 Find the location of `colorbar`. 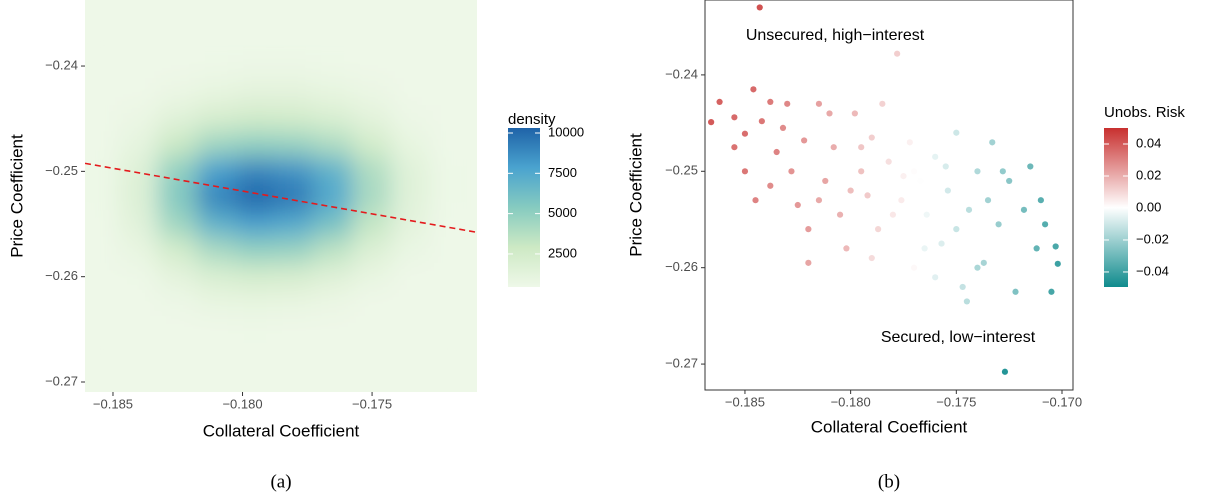

colorbar is located at coordinates (524, 207).